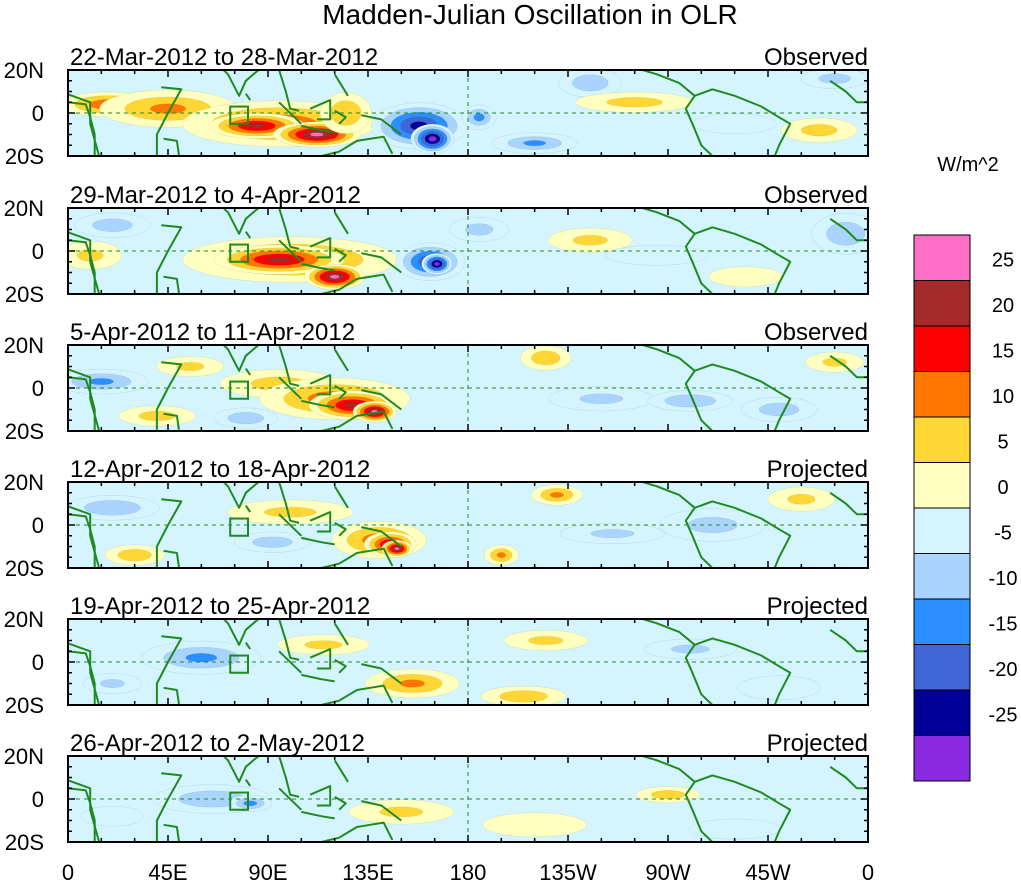  Describe the element at coordinates (1003, 397) in the screenshot. I see `colorbar-label: 10` at that location.